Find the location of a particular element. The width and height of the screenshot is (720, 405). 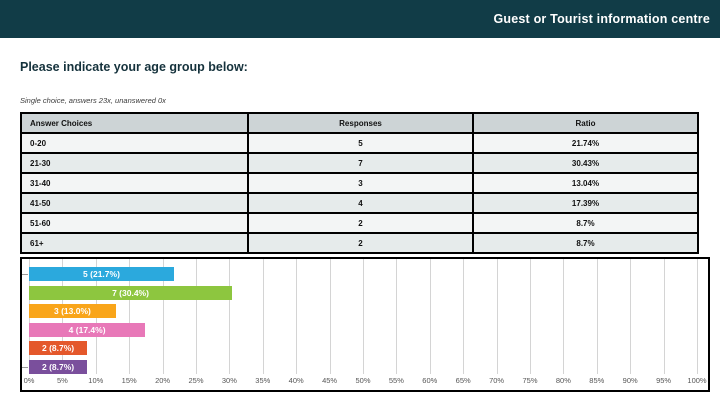

x-axis-tick-label: 5% is located at coordinates (62, 380).